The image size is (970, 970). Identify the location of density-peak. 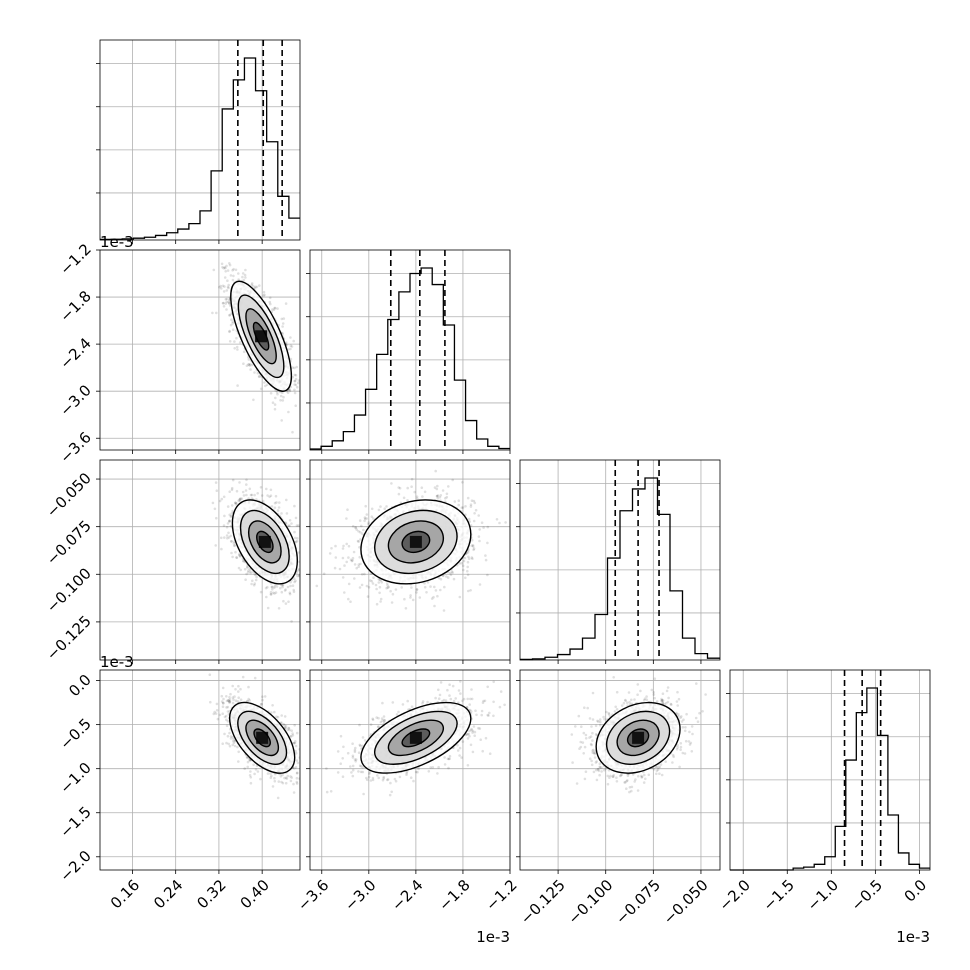
(415, 541).